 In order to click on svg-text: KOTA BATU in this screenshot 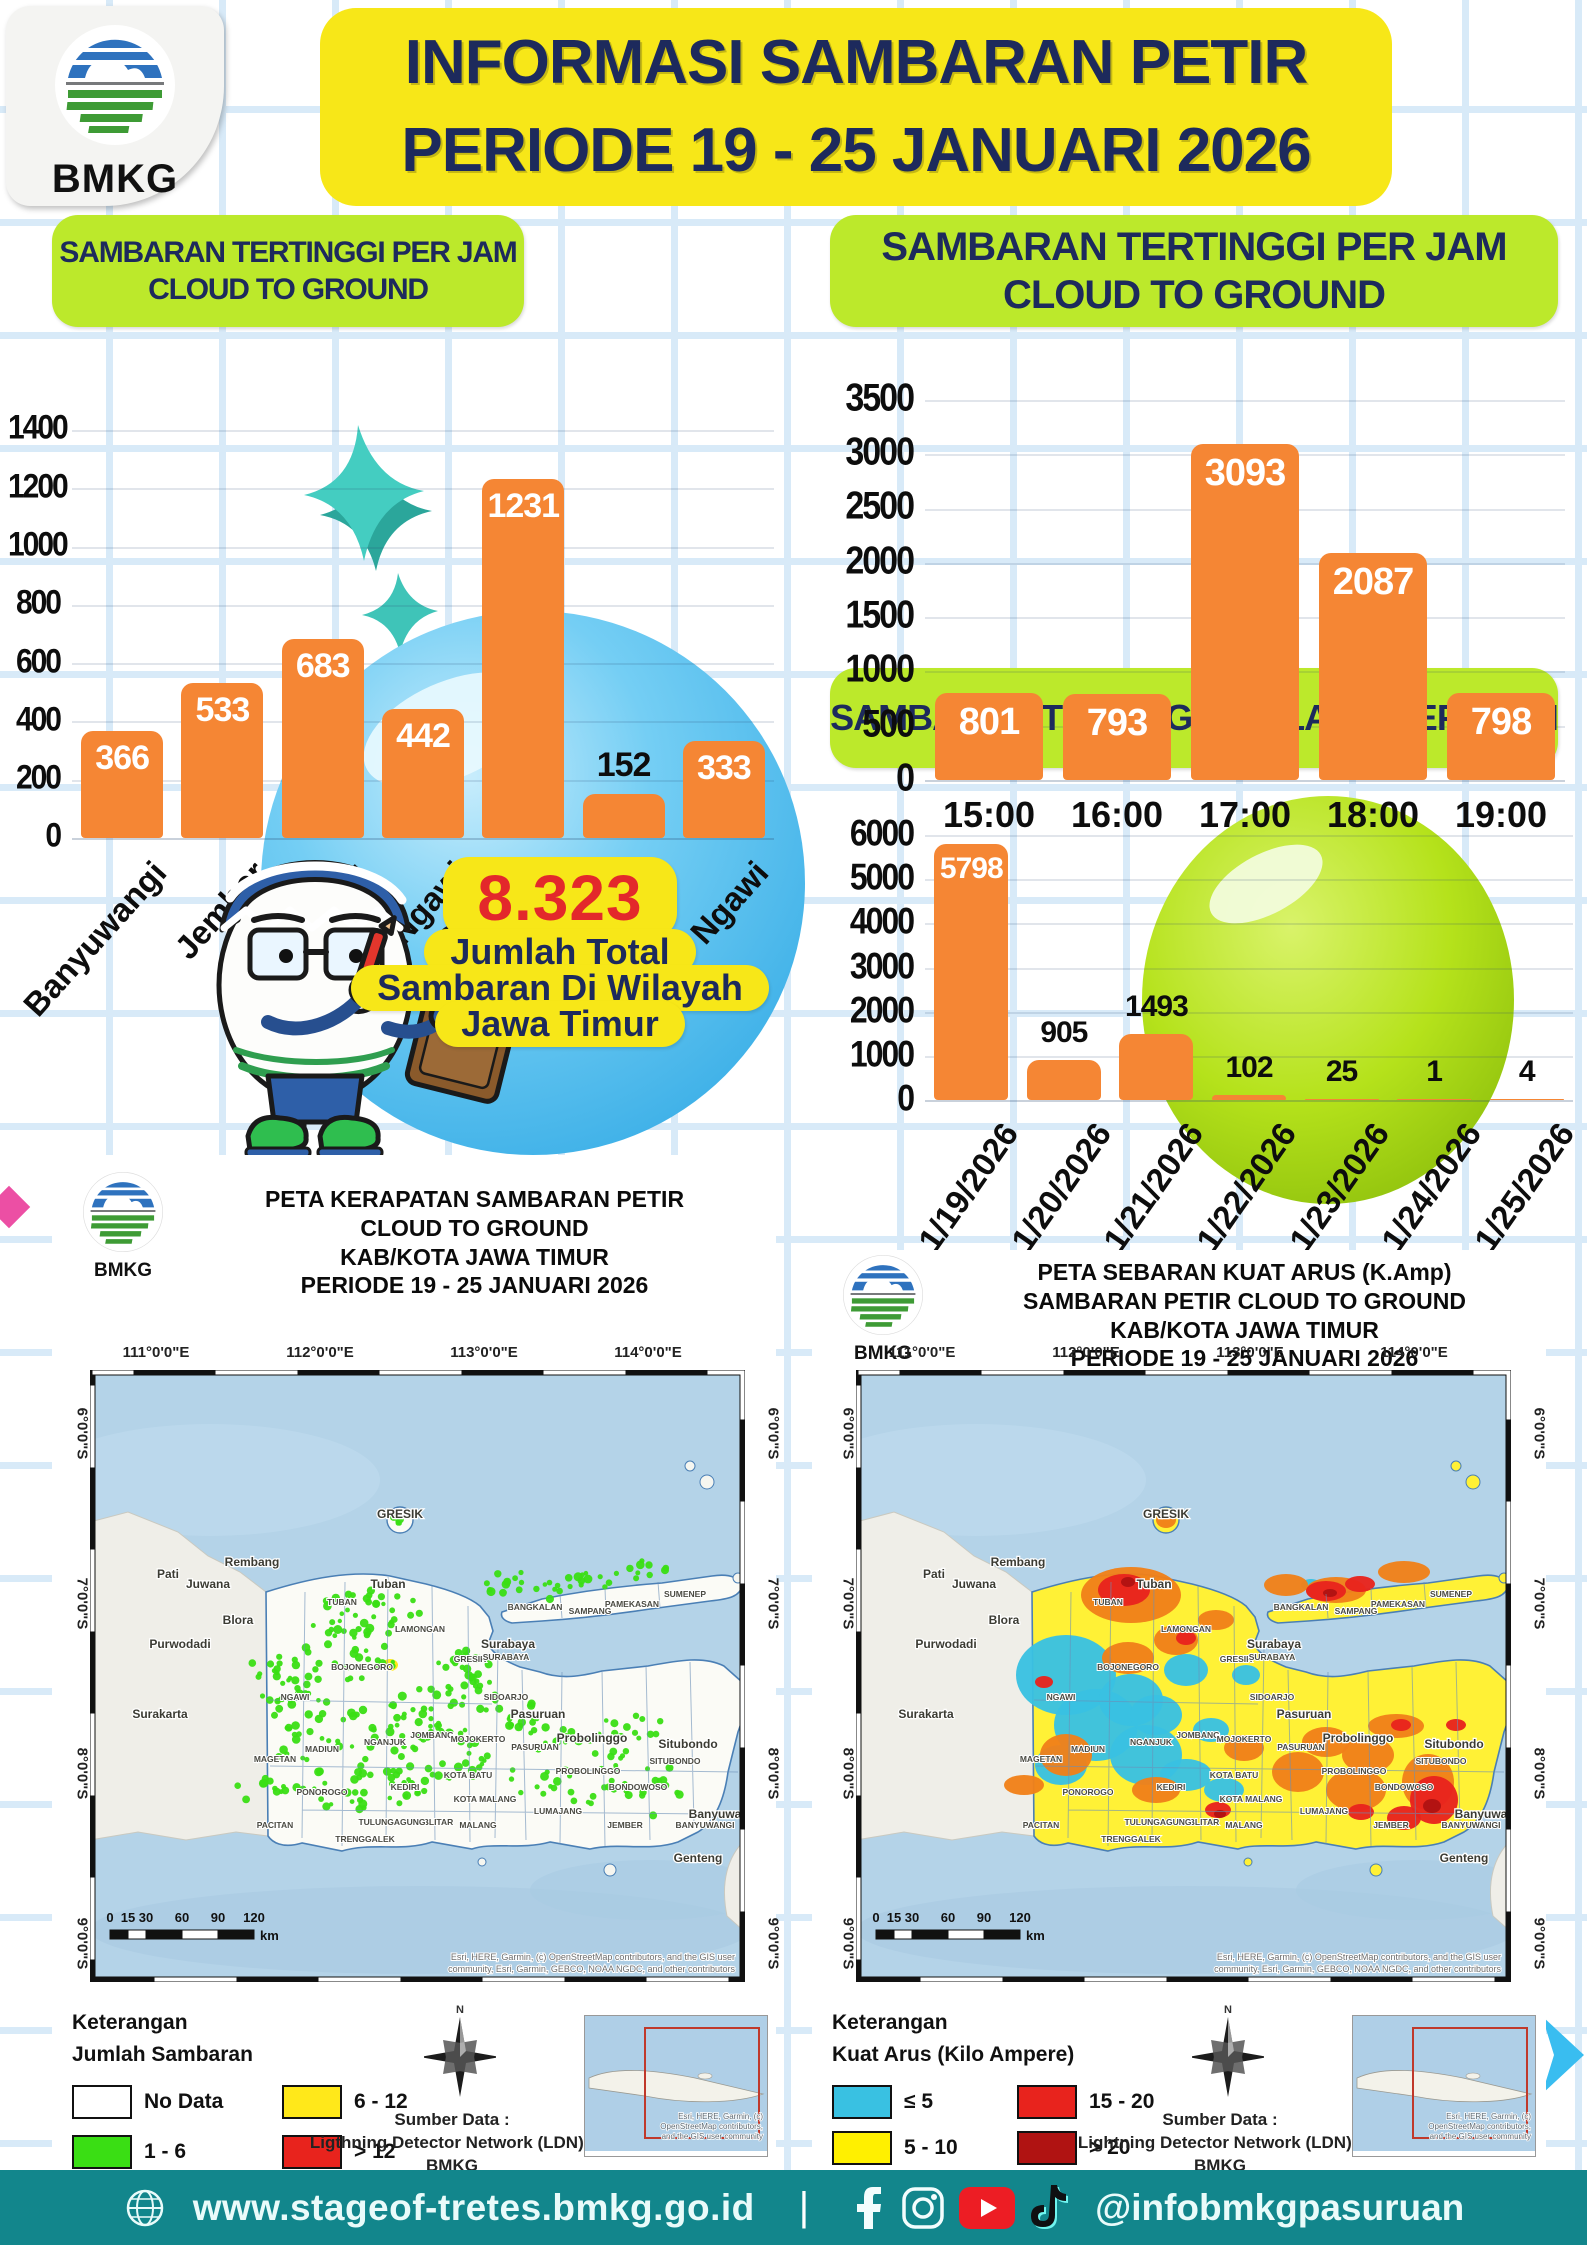, I will do `click(468, 1775)`.